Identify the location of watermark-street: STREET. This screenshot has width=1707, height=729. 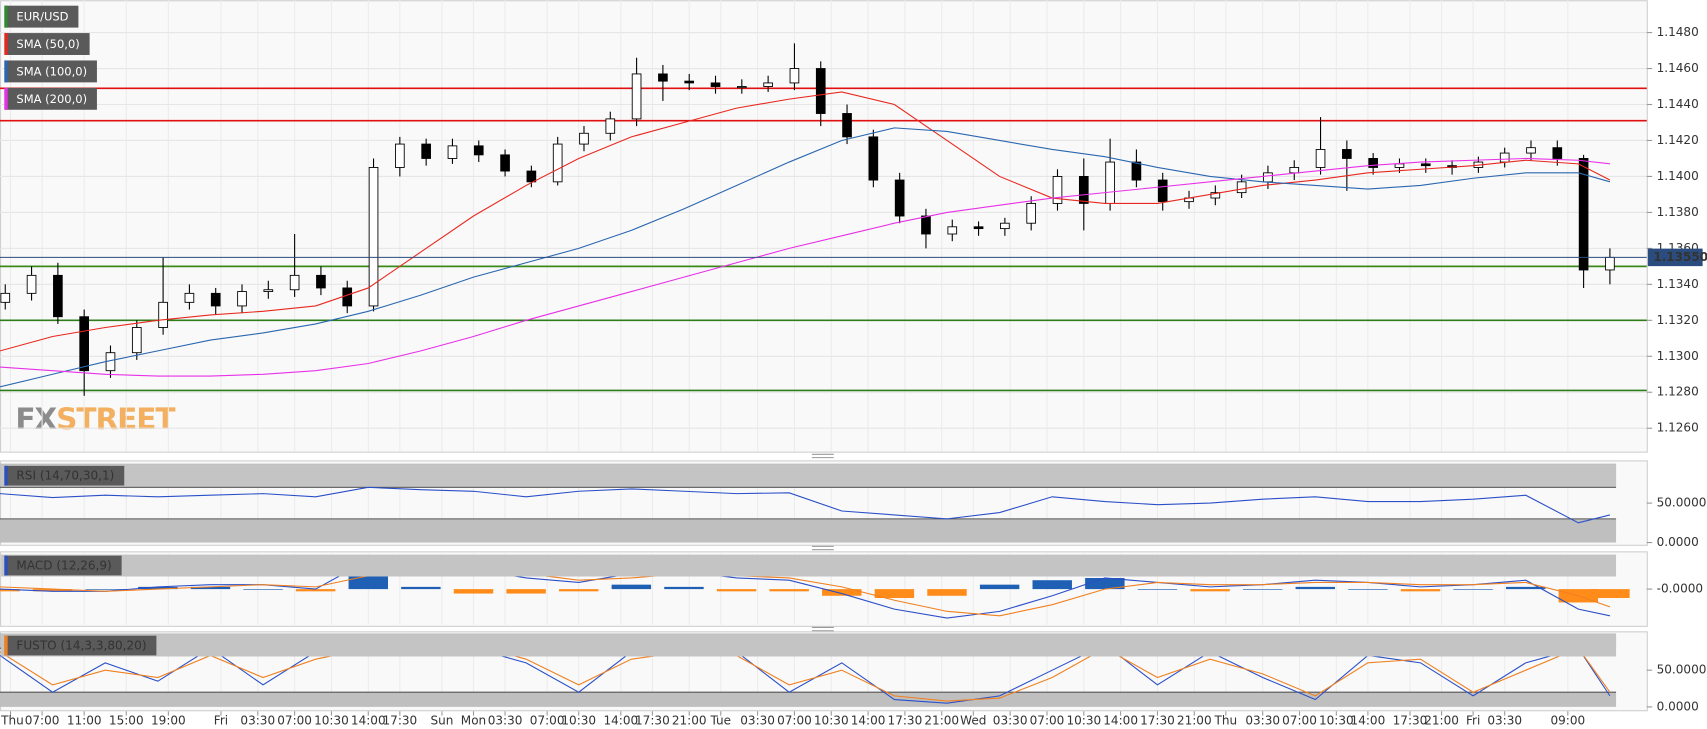
(116, 418).